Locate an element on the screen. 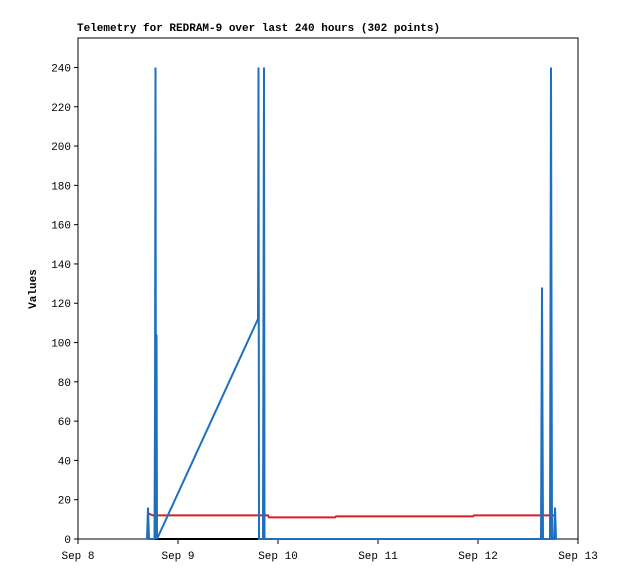  y-tick-label: 0 is located at coordinates (67, 541).